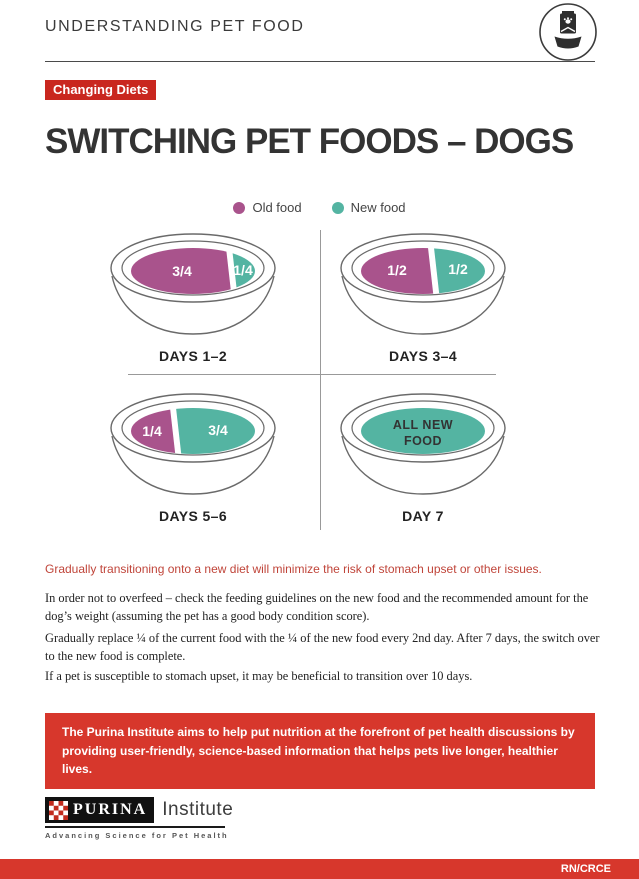 The height and width of the screenshot is (879, 639). What do you see at coordinates (243, 270) in the screenshot?
I see `new-fraction-label: 1/4` at bounding box center [243, 270].